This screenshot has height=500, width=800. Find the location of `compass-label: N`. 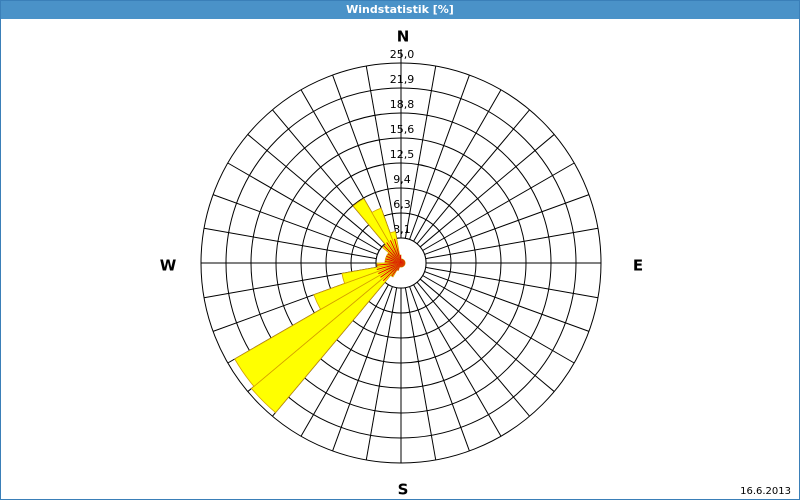

compass-label: N is located at coordinates (403, 37).